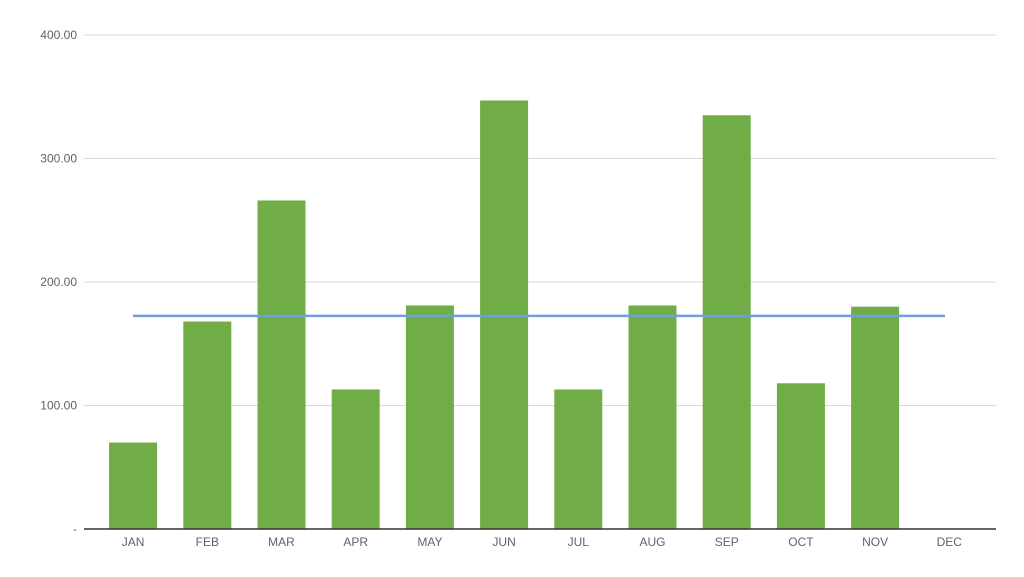 The height and width of the screenshot is (577, 1024). What do you see at coordinates (207, 542) in the screenshot?
I see `x-tick-label: FEB` at bounding box center [207, 542].